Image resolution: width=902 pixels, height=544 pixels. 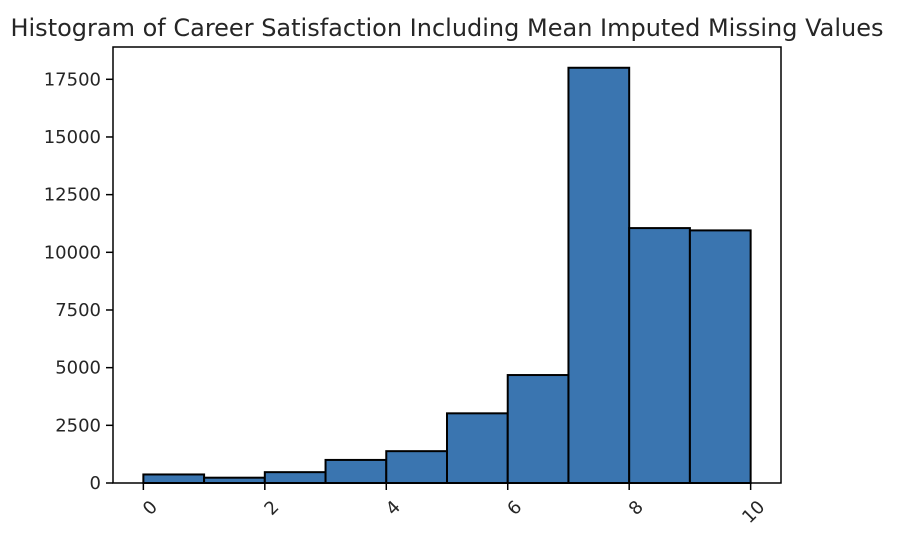 I want to click on x-tick-label: 10, so click(x=753, y=512).